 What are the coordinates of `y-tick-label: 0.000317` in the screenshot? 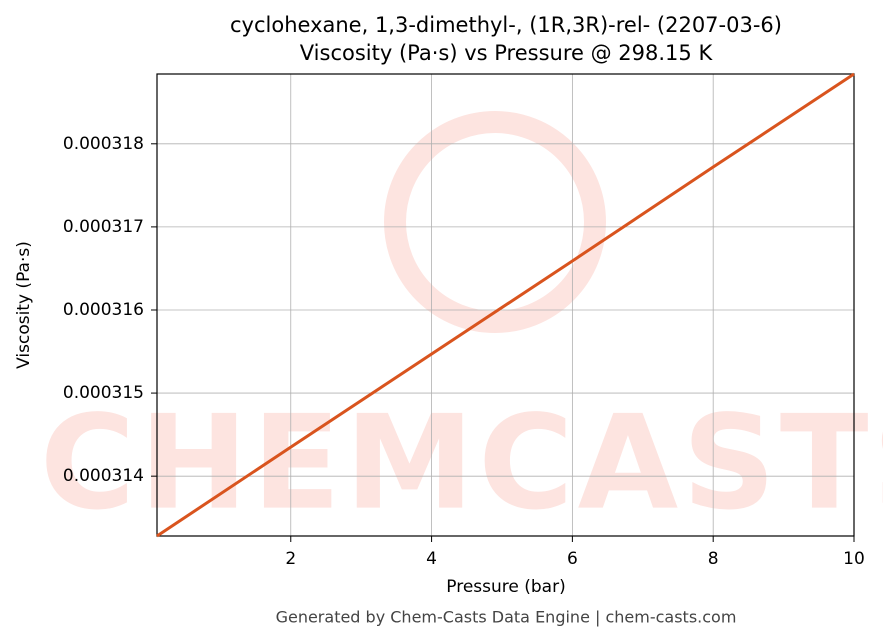 It's located at (103, 227).